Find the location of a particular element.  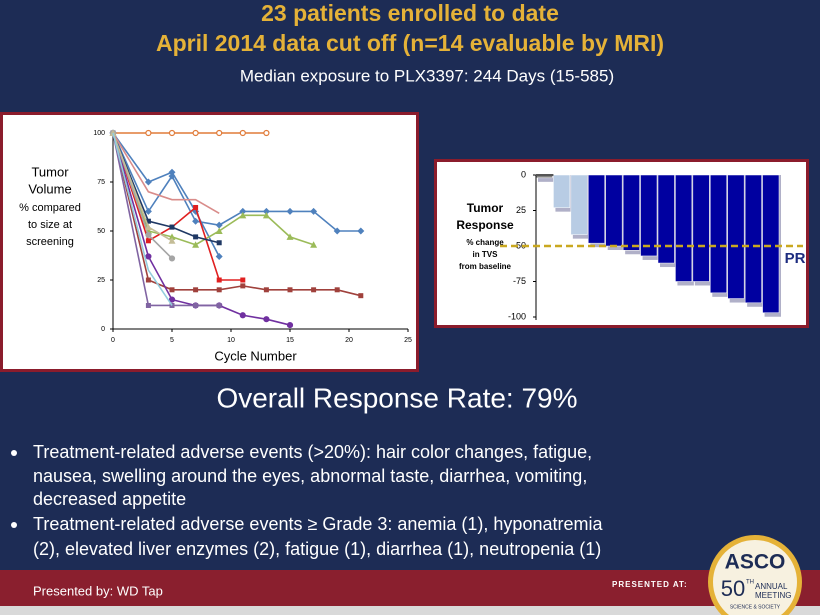

logo-suffix: TH is located at coordinates (750, 583).